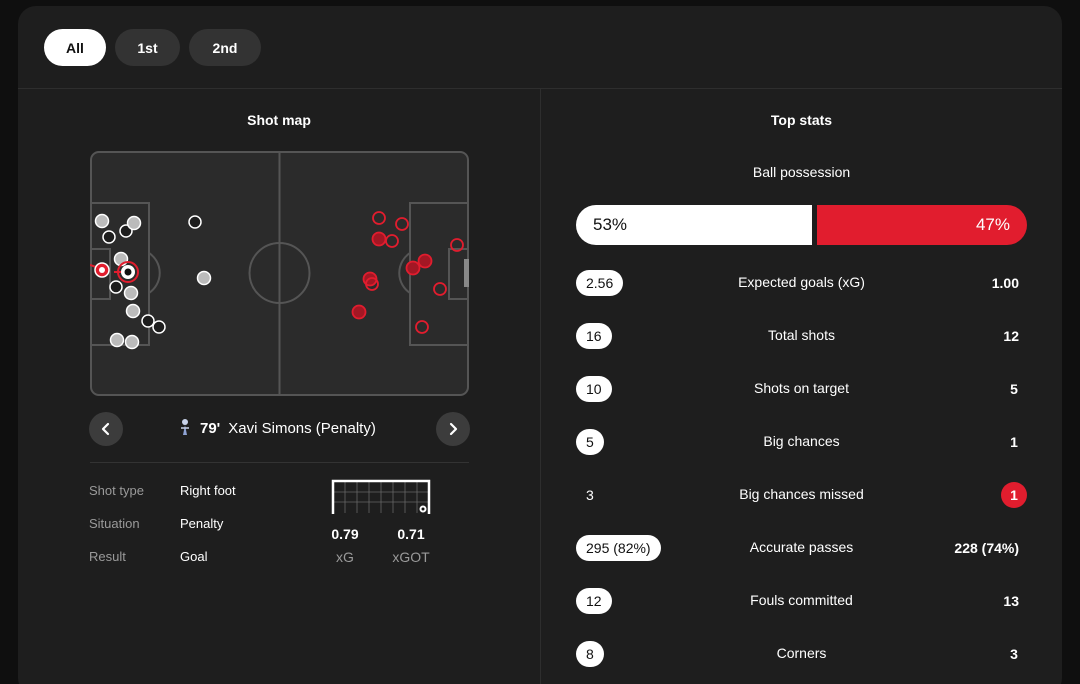 This screenshot has width=1080, height=684. Describe the element at coordinates (590, 495) in the screenshot. I see `stat-home-value: 3` at that location.